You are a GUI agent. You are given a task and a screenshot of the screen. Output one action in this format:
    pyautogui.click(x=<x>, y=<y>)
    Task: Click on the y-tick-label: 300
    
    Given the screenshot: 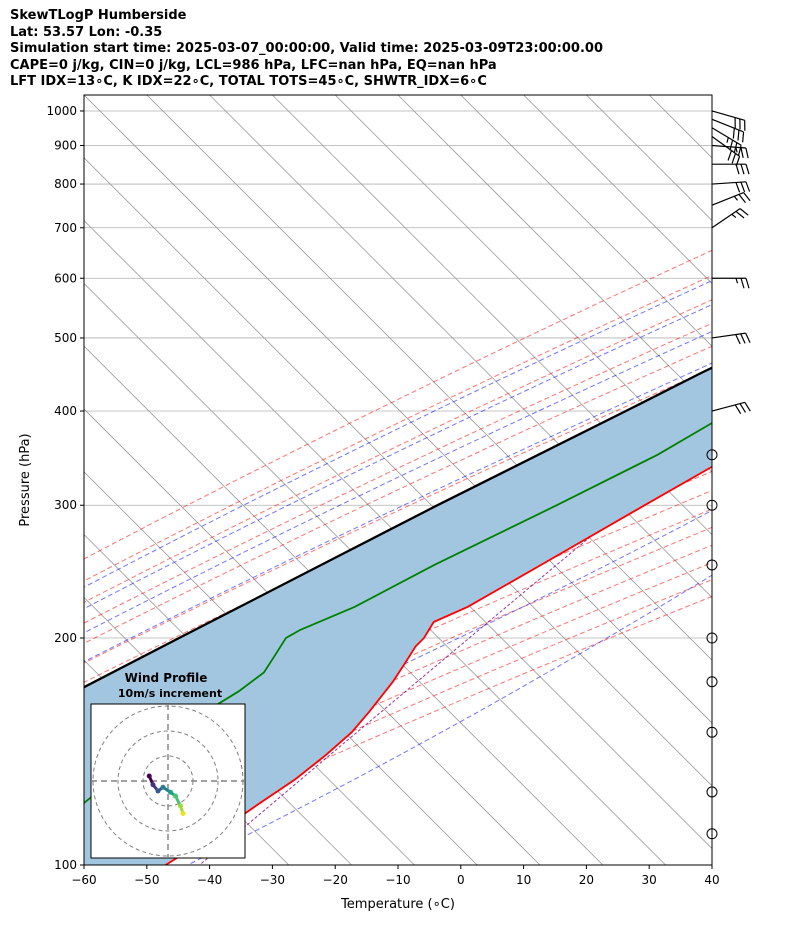 What is the action you would take?
    pyautogui.click(x=65, y=505)
    